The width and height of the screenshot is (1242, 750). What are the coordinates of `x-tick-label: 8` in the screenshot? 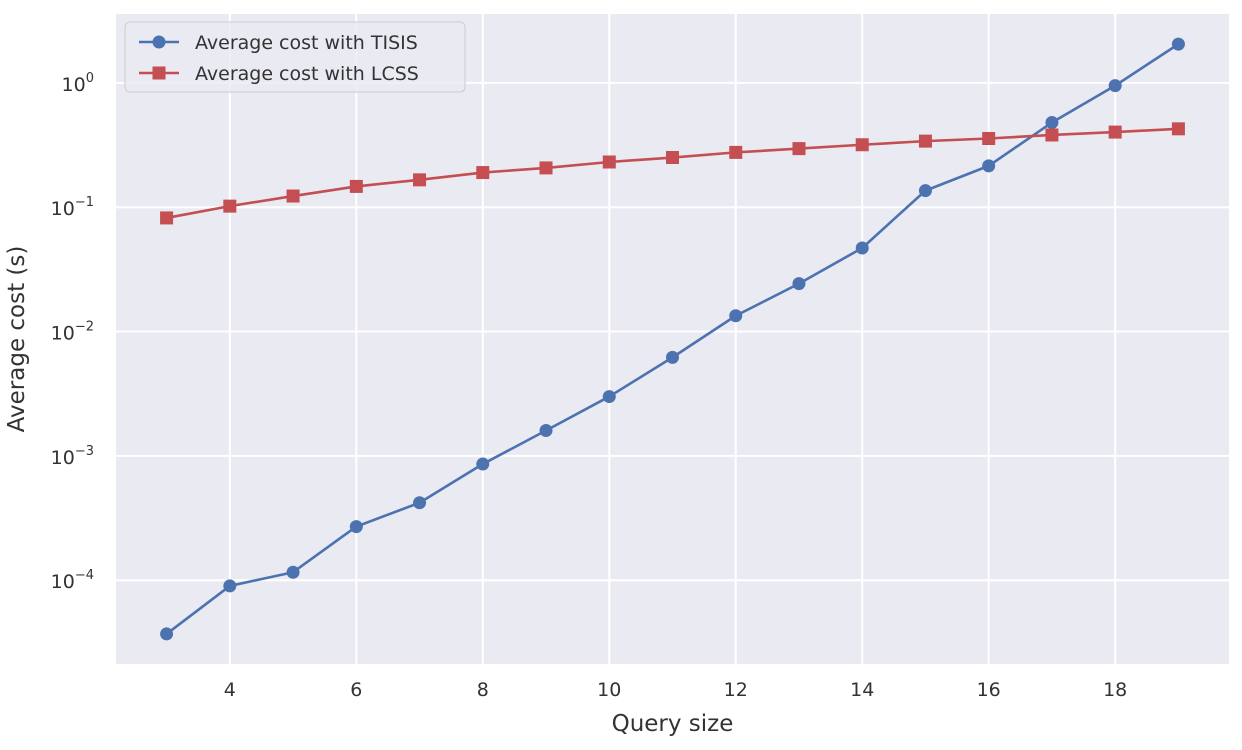 It's located at (483, 690).